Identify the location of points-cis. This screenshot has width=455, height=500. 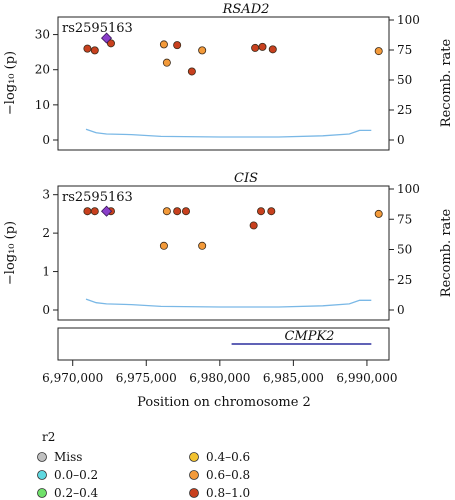
(233, 227).